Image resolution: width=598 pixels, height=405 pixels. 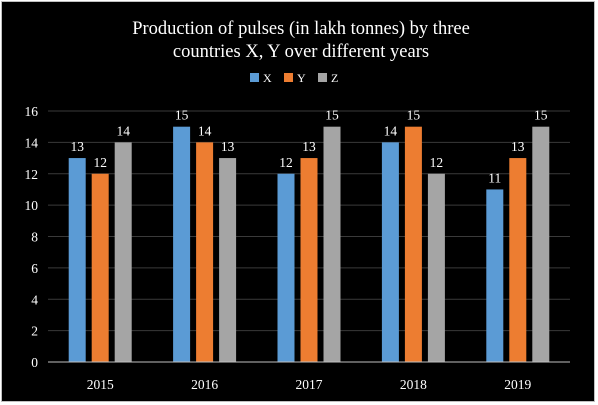 I want to click on y-axis: 0 2 4 6 8 10 12 14 16, so click(x=32, y=237).